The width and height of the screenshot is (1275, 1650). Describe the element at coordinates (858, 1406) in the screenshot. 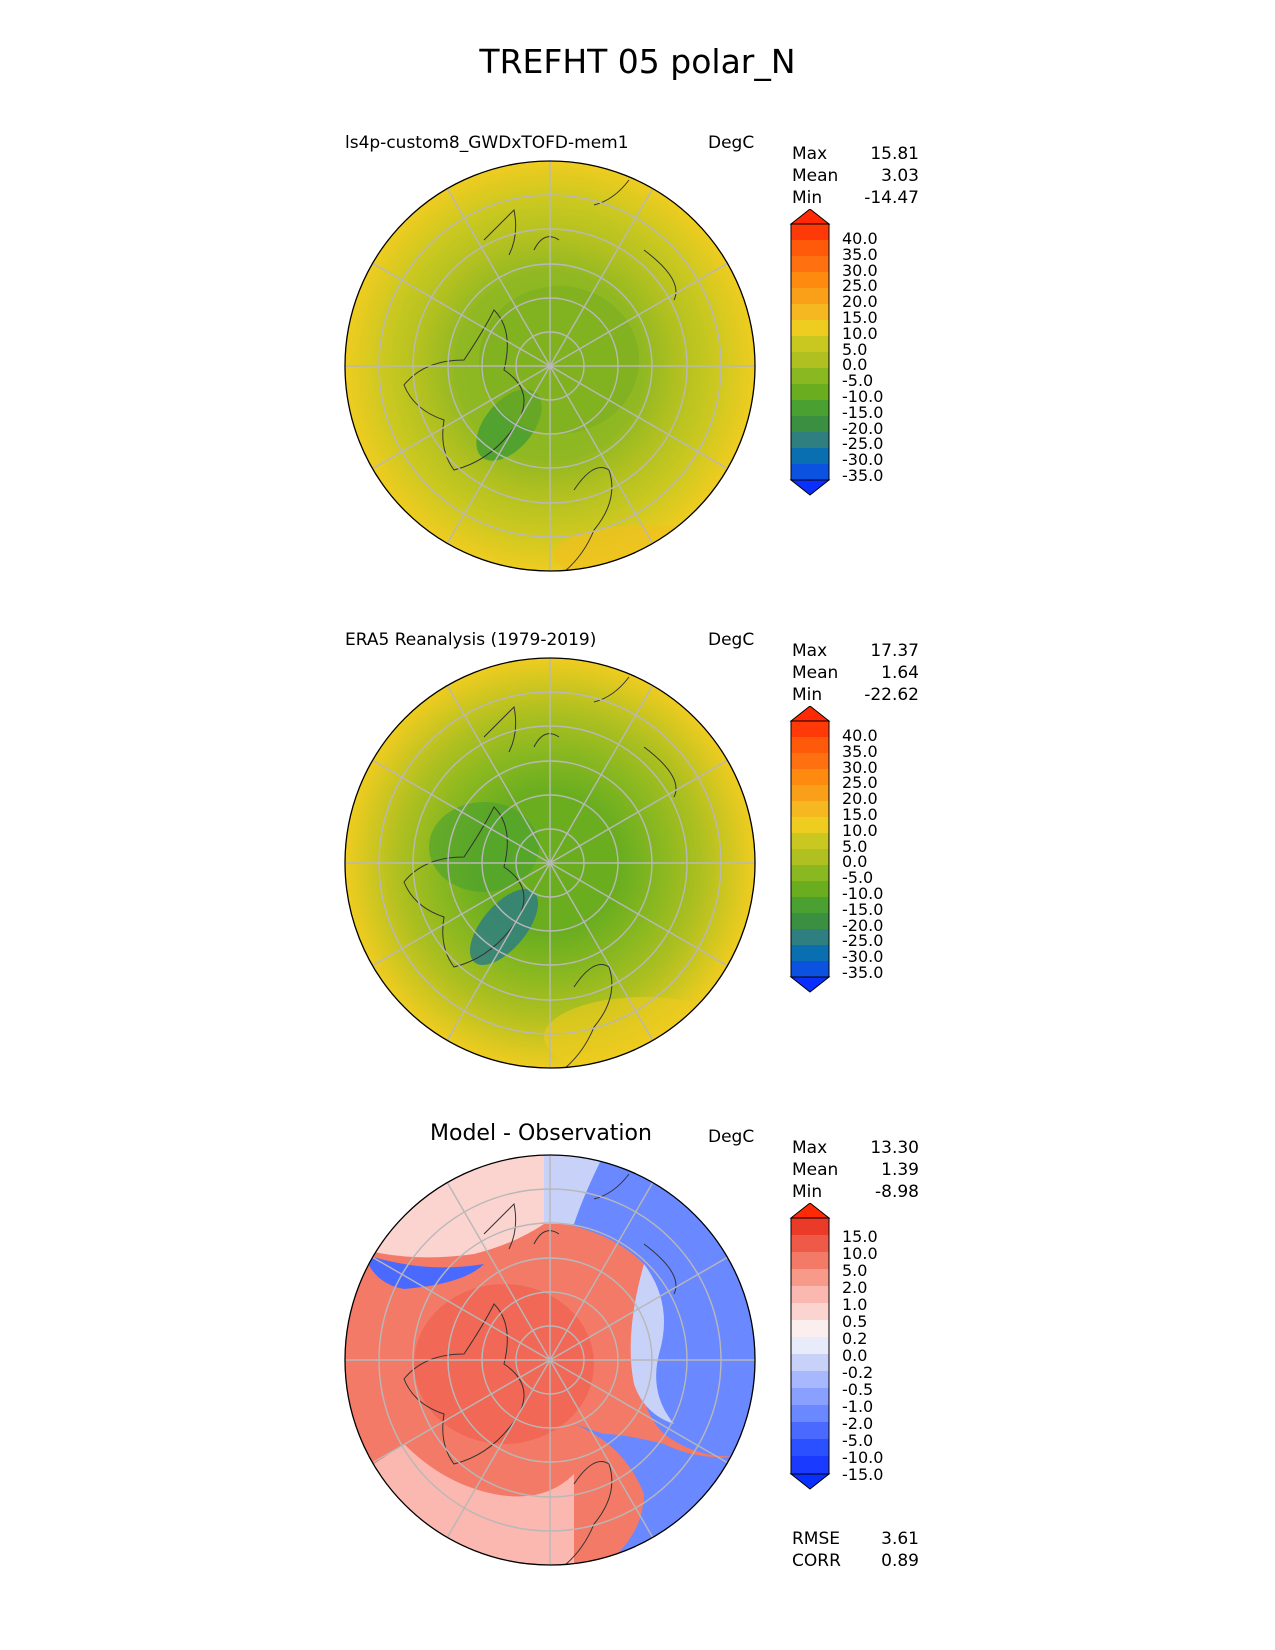

I see `tick: -1.0` at that location.